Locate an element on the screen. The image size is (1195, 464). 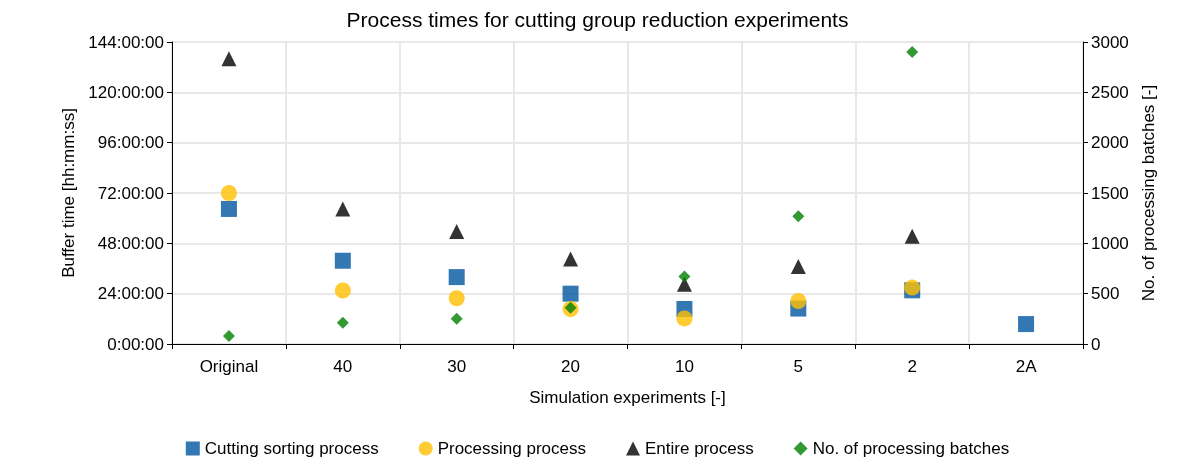
x-tick-label: Original is located at coordinates (229, 366).